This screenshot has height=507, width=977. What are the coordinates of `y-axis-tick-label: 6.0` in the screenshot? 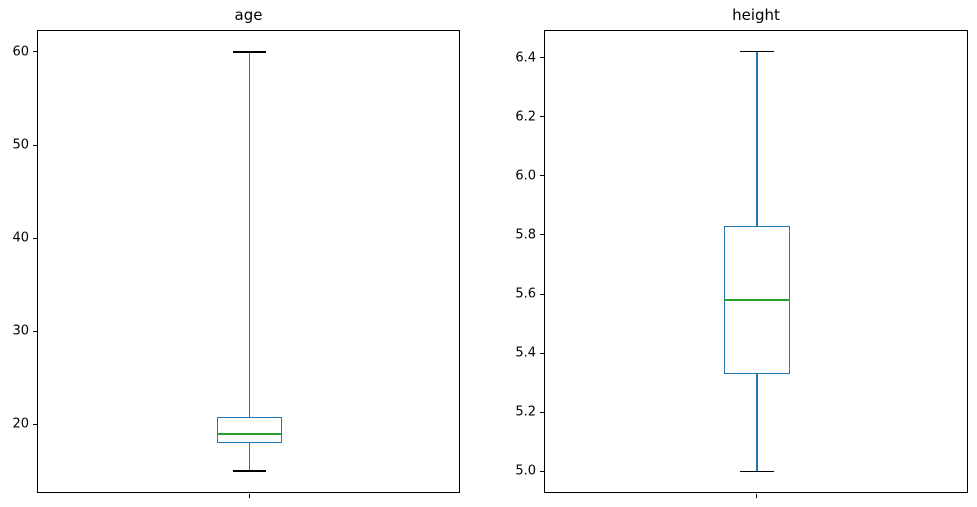 It's located at (525, 176).